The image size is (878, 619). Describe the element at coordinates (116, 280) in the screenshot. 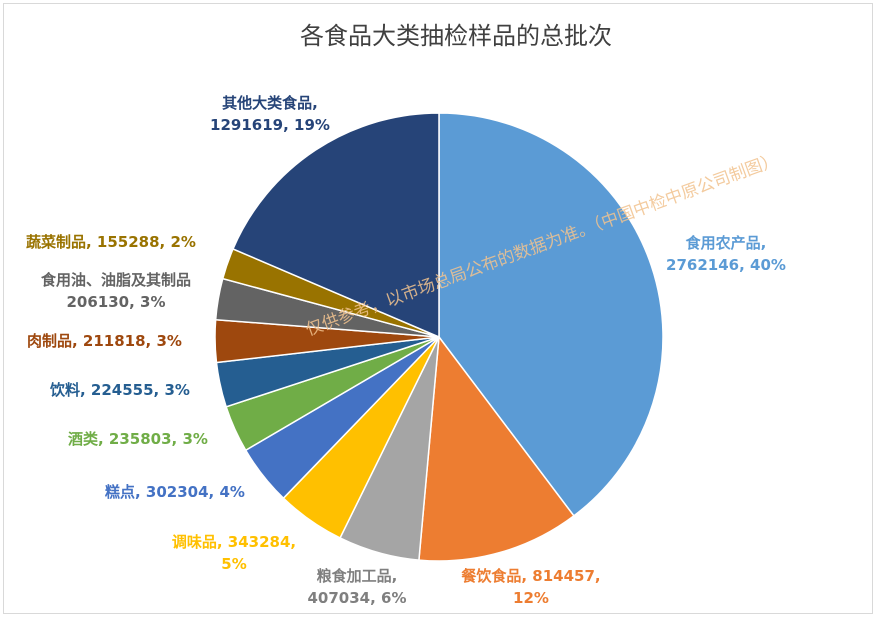

I see `slice-label-line: 食用油、油脂及其制品` at that location.